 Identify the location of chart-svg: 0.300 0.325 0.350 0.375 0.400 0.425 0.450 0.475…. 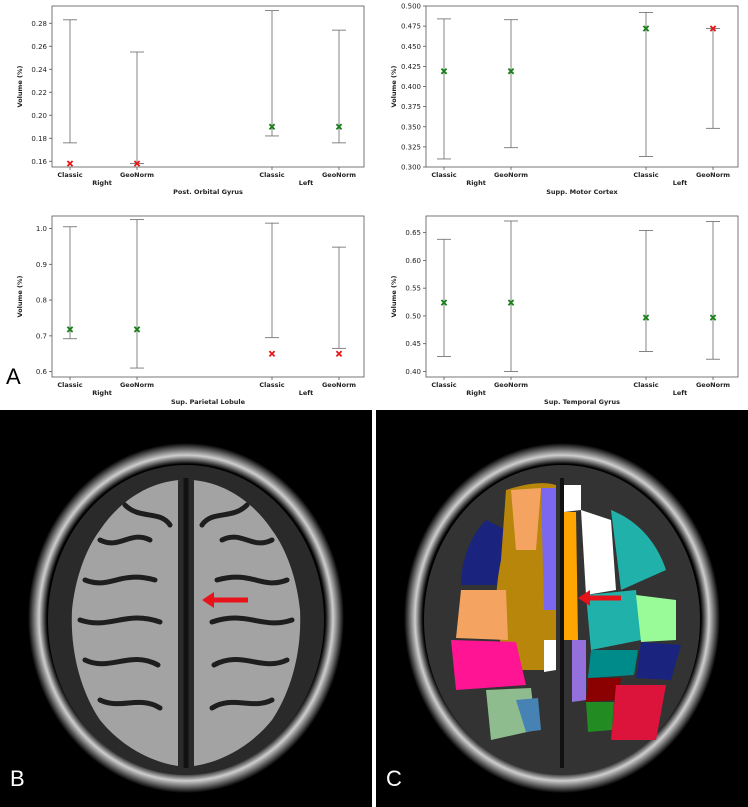
(564, 99).